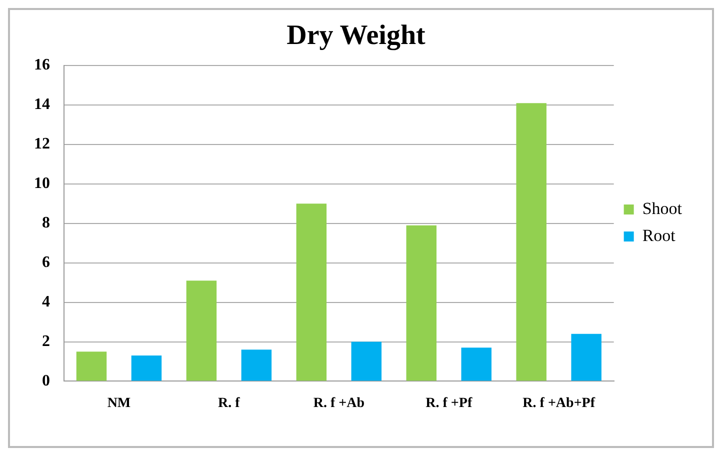 The height and width of the screenshot is (457, 724). What do you see at coordinates (119, 404) in the screenshot?
I see `x-tick-label: NM` at bounding box center [119, 404].